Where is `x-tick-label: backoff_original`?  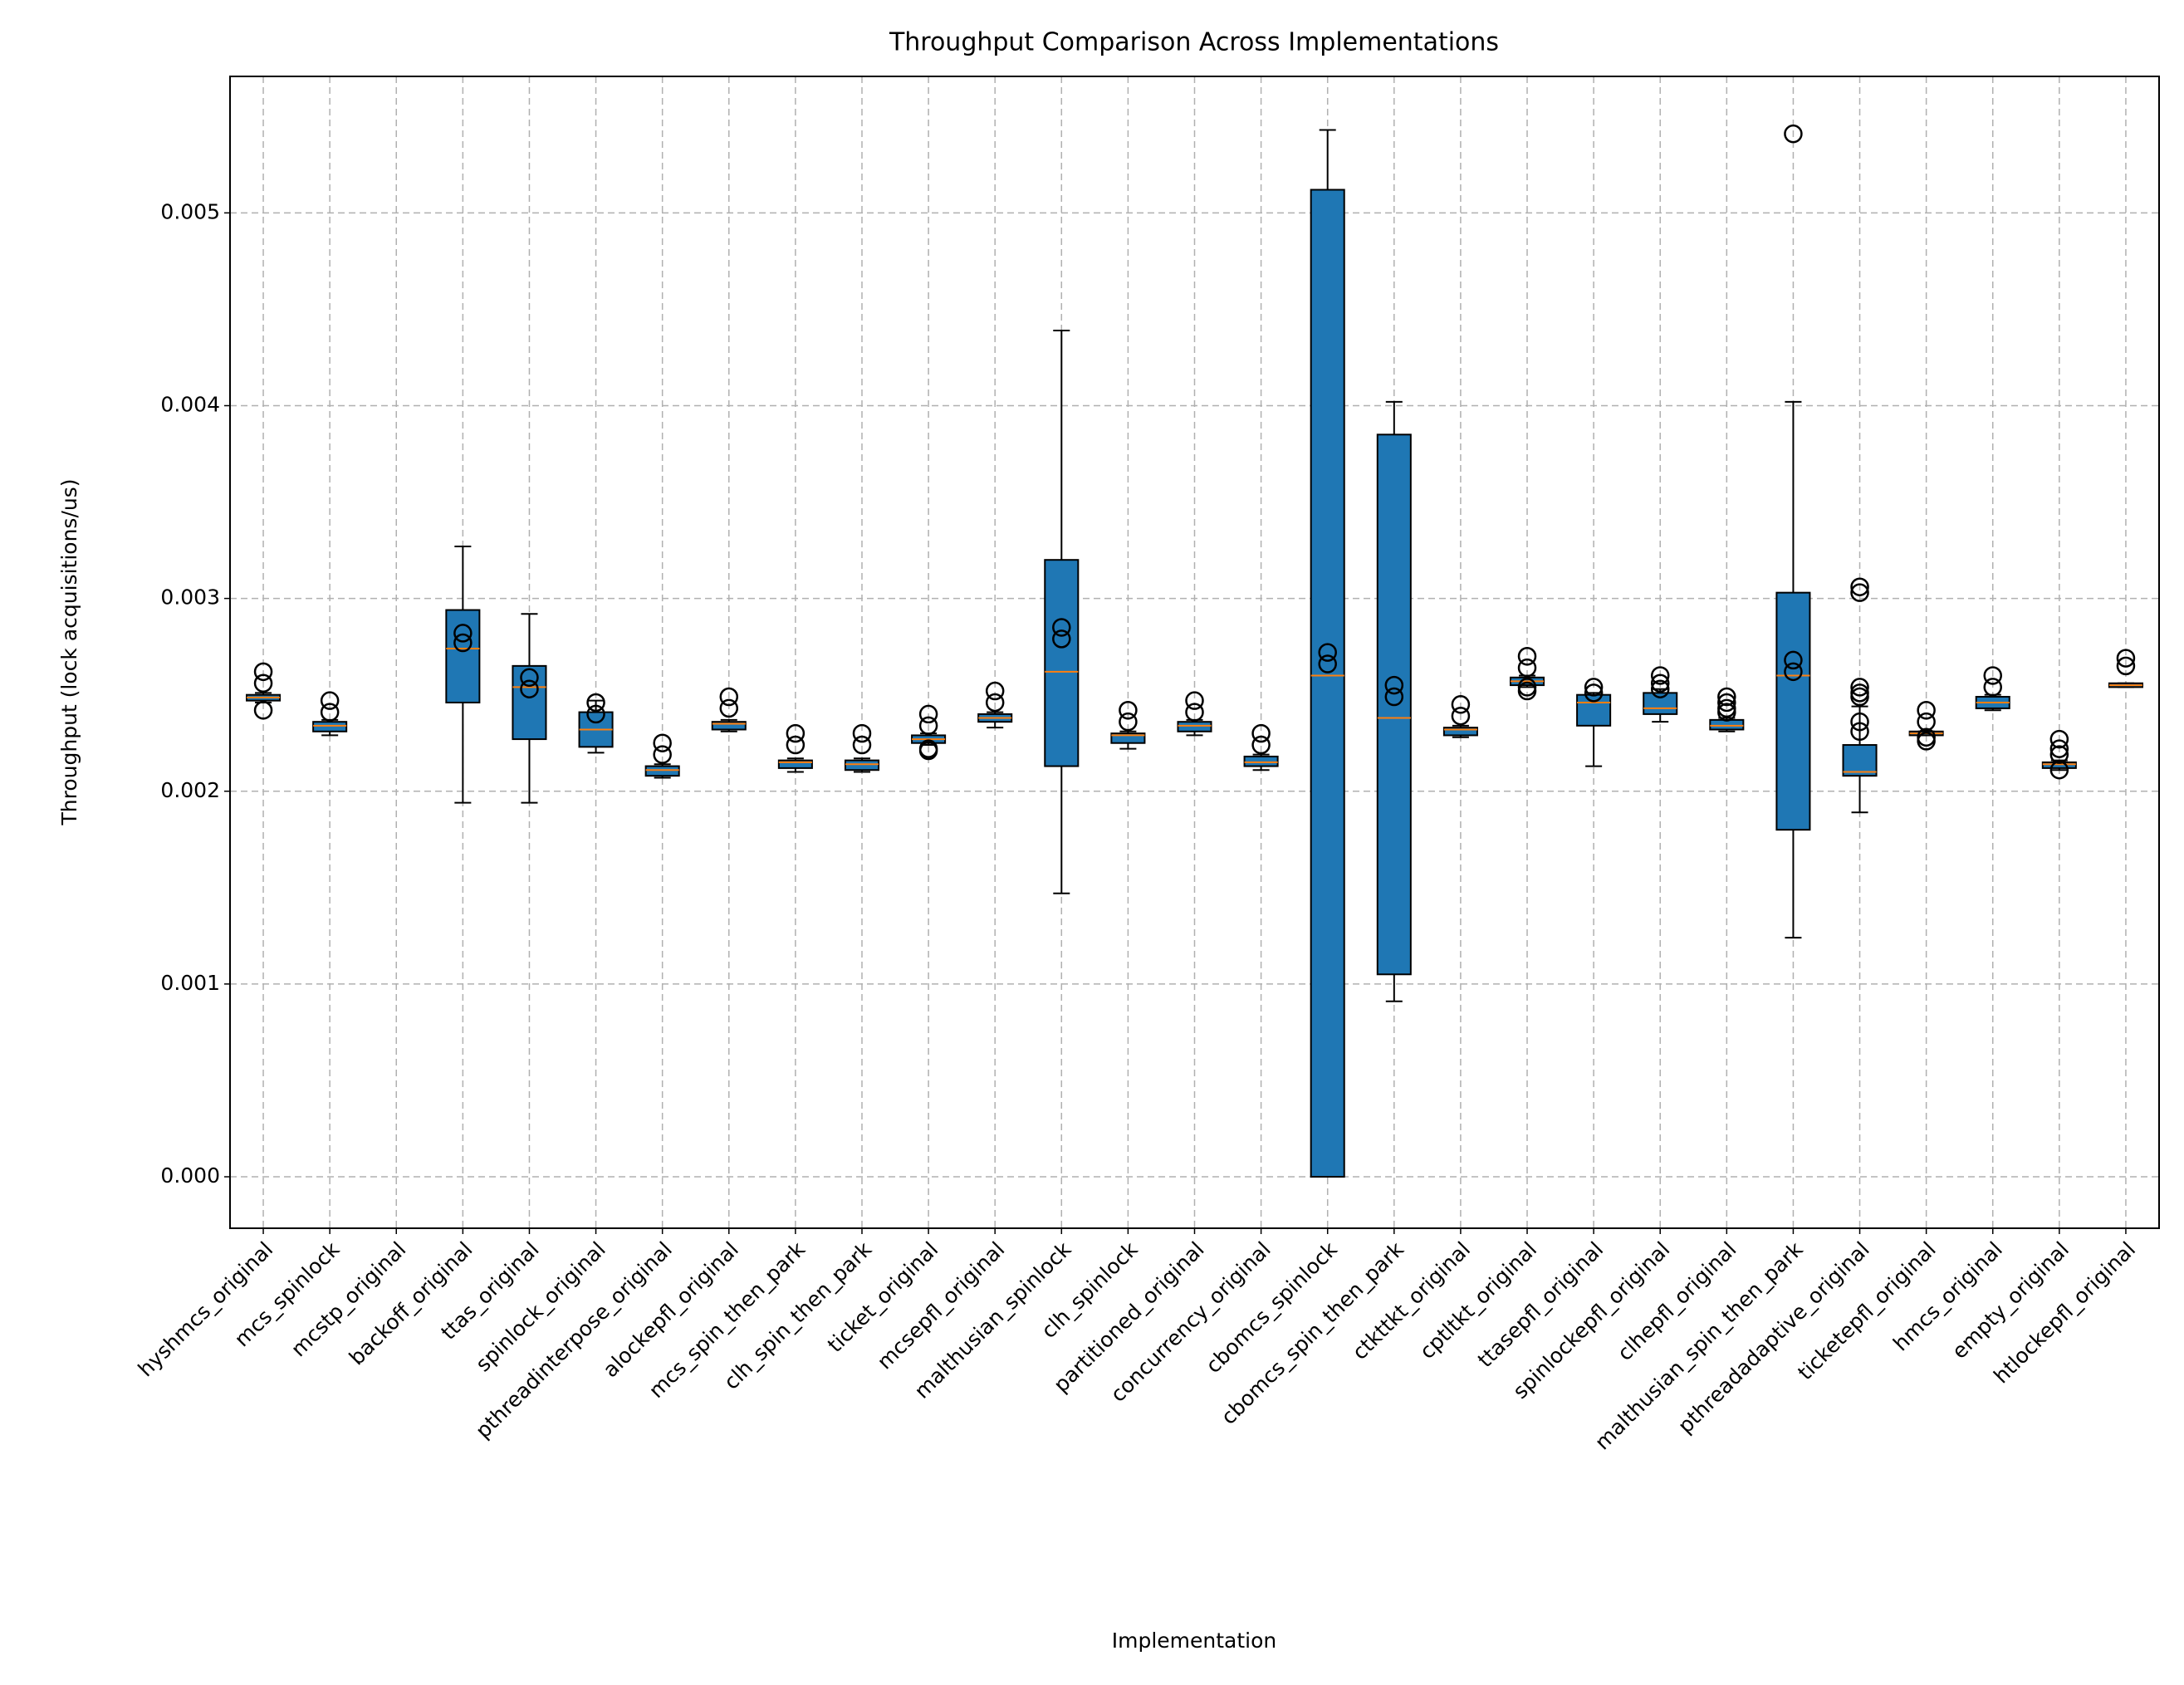 x-tick-label: backoff_original is located at coordinates (411, 1304).